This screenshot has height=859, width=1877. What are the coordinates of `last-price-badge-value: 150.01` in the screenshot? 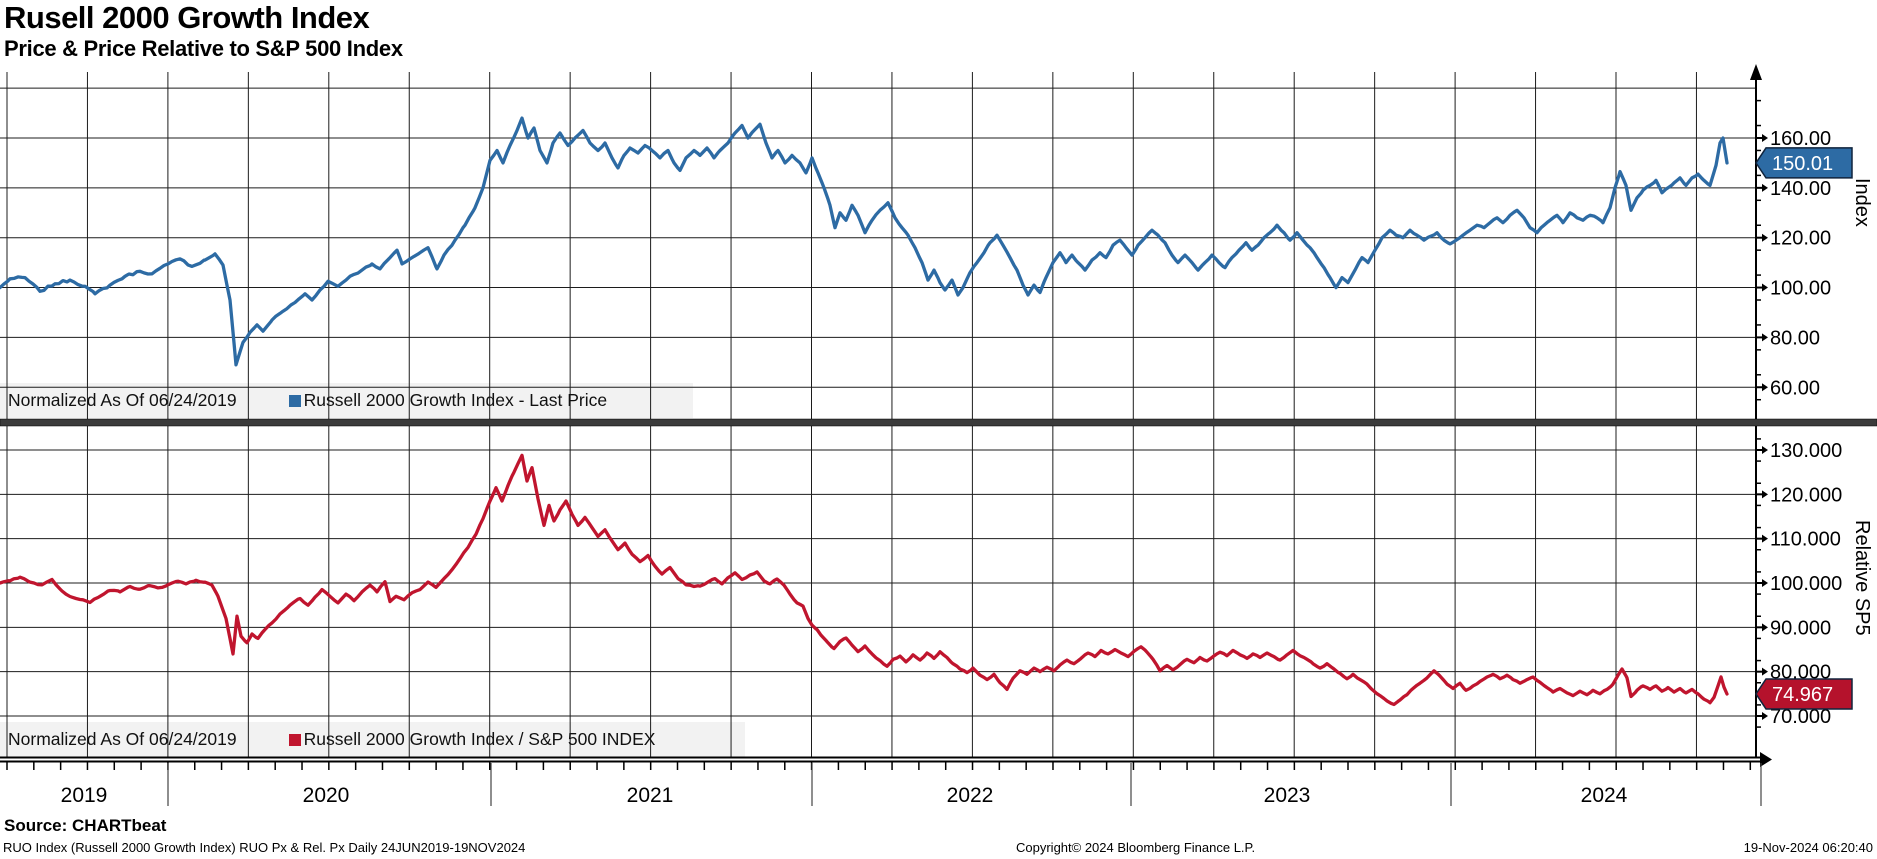 It's located at (1802, 164).